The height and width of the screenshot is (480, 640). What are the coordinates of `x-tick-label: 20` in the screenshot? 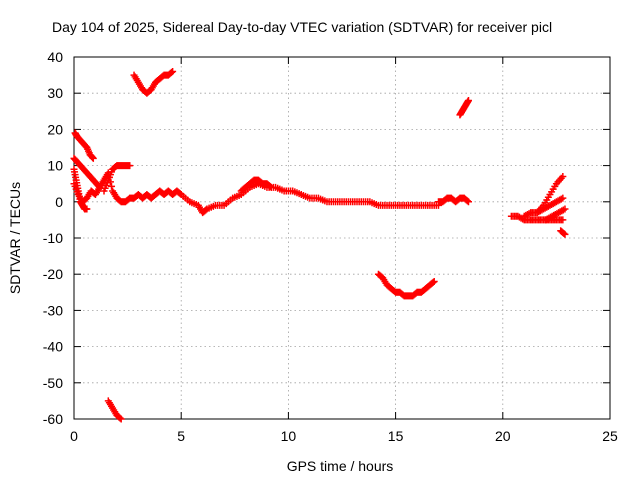 It's located at (503, 436).